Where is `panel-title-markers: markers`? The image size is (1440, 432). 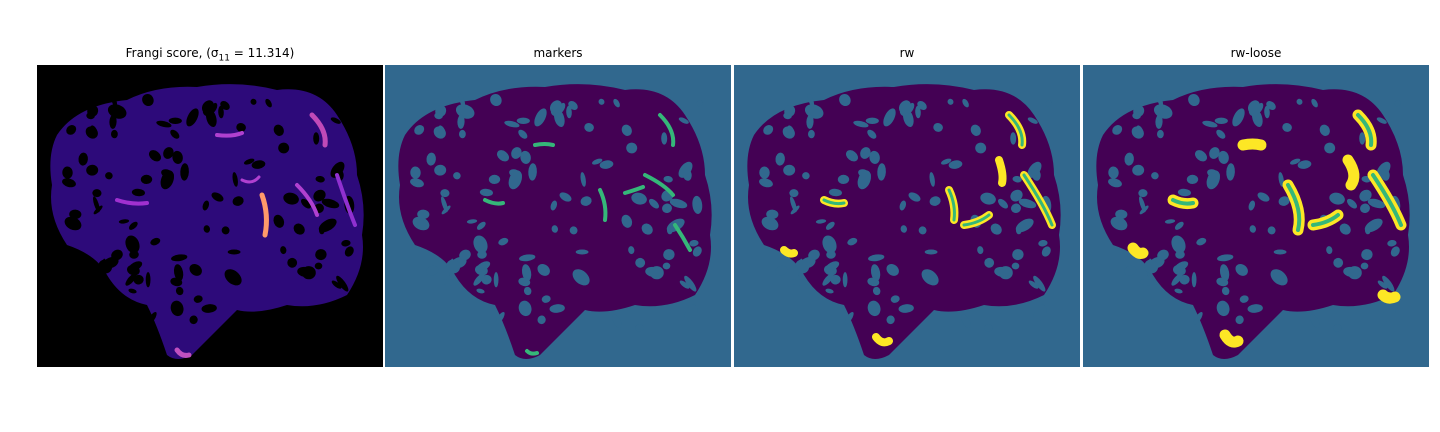 panel-title-markers: markers is located at coordinates (558, 53).